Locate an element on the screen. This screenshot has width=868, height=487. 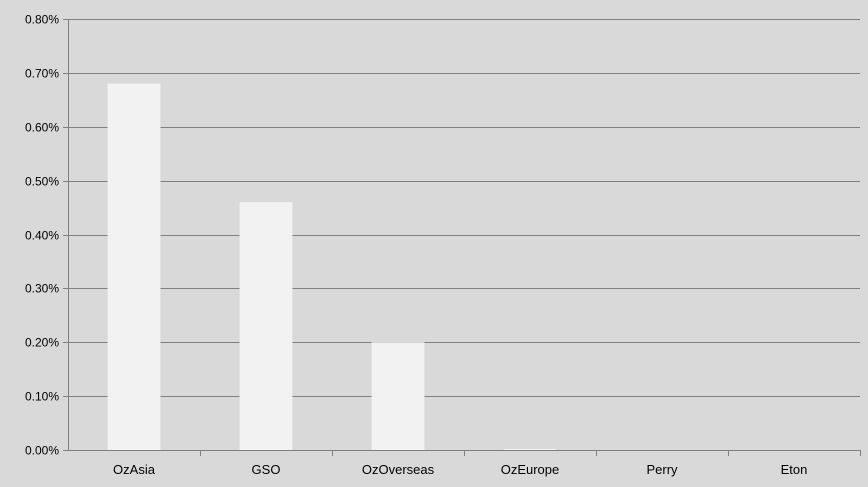
bar-gso is located at coordinates (266, 326).